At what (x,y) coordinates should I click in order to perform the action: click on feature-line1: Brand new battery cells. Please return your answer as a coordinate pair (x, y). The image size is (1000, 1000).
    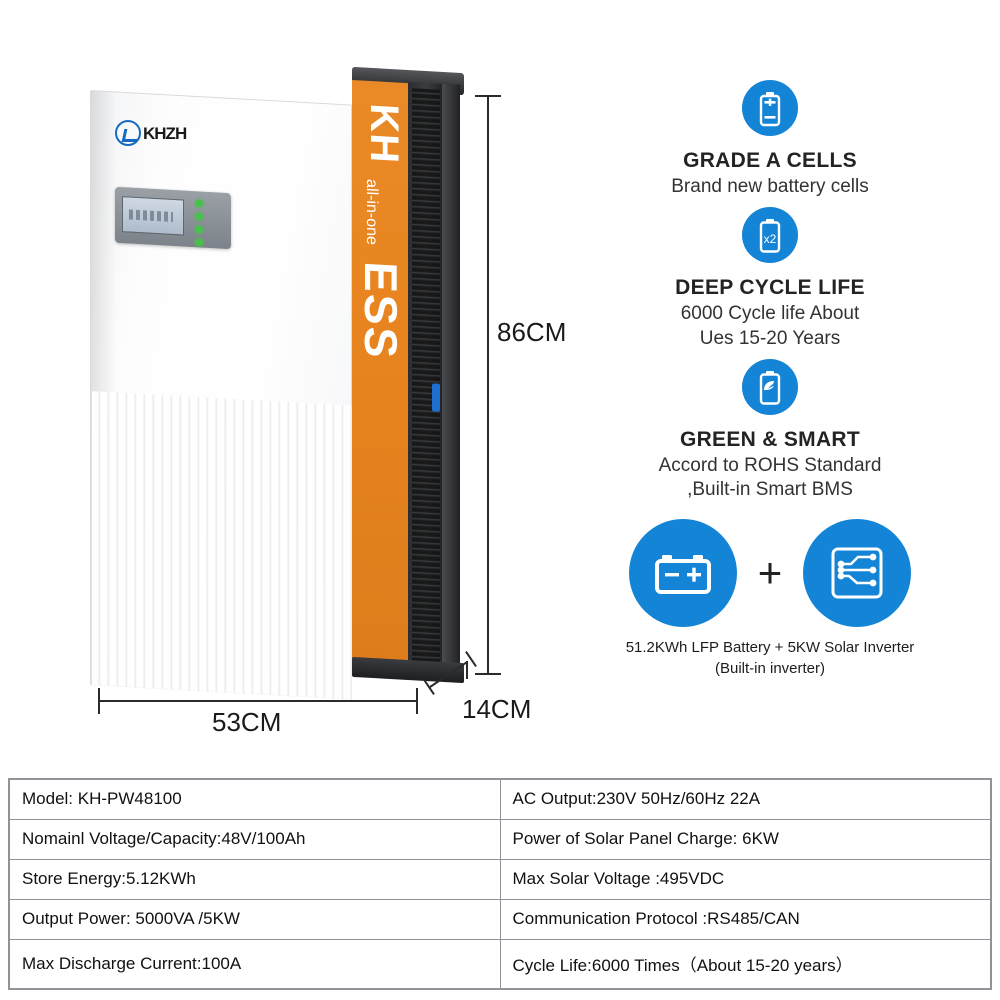
    Looking at the image, I should click on (770, 186).